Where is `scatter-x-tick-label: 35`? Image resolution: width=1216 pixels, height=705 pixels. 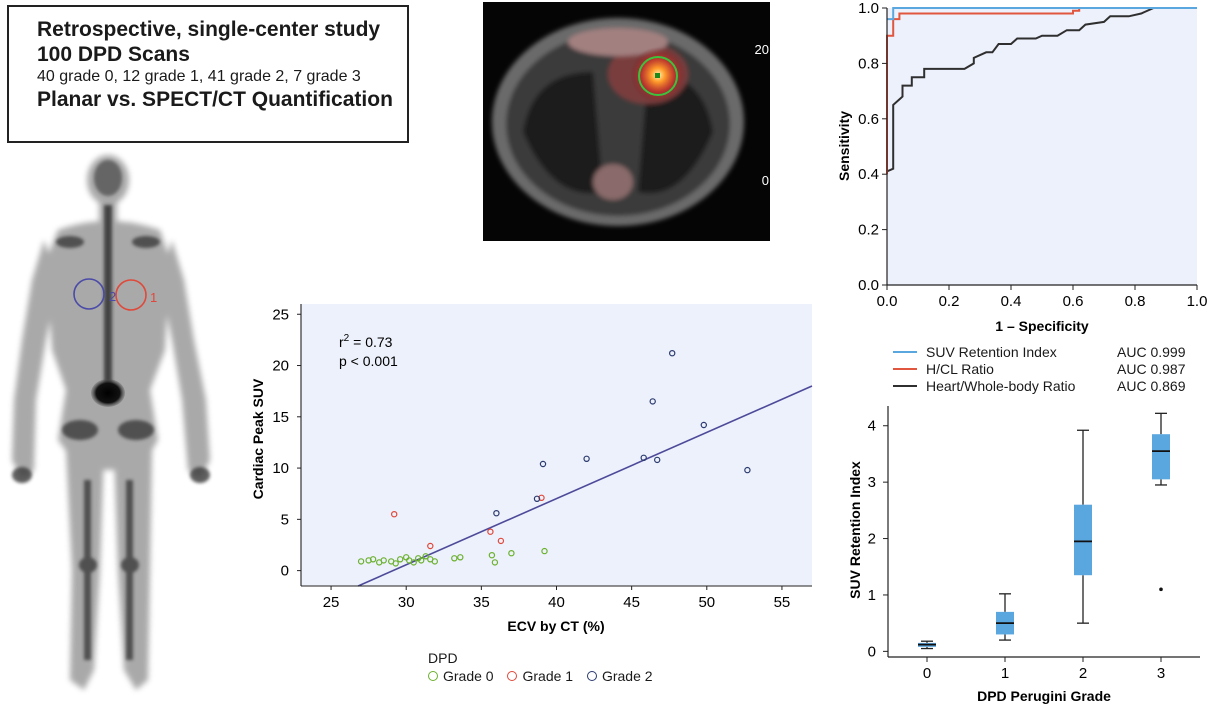
scatter-x-tick-label: 35 is located at coordinates (481, 602).